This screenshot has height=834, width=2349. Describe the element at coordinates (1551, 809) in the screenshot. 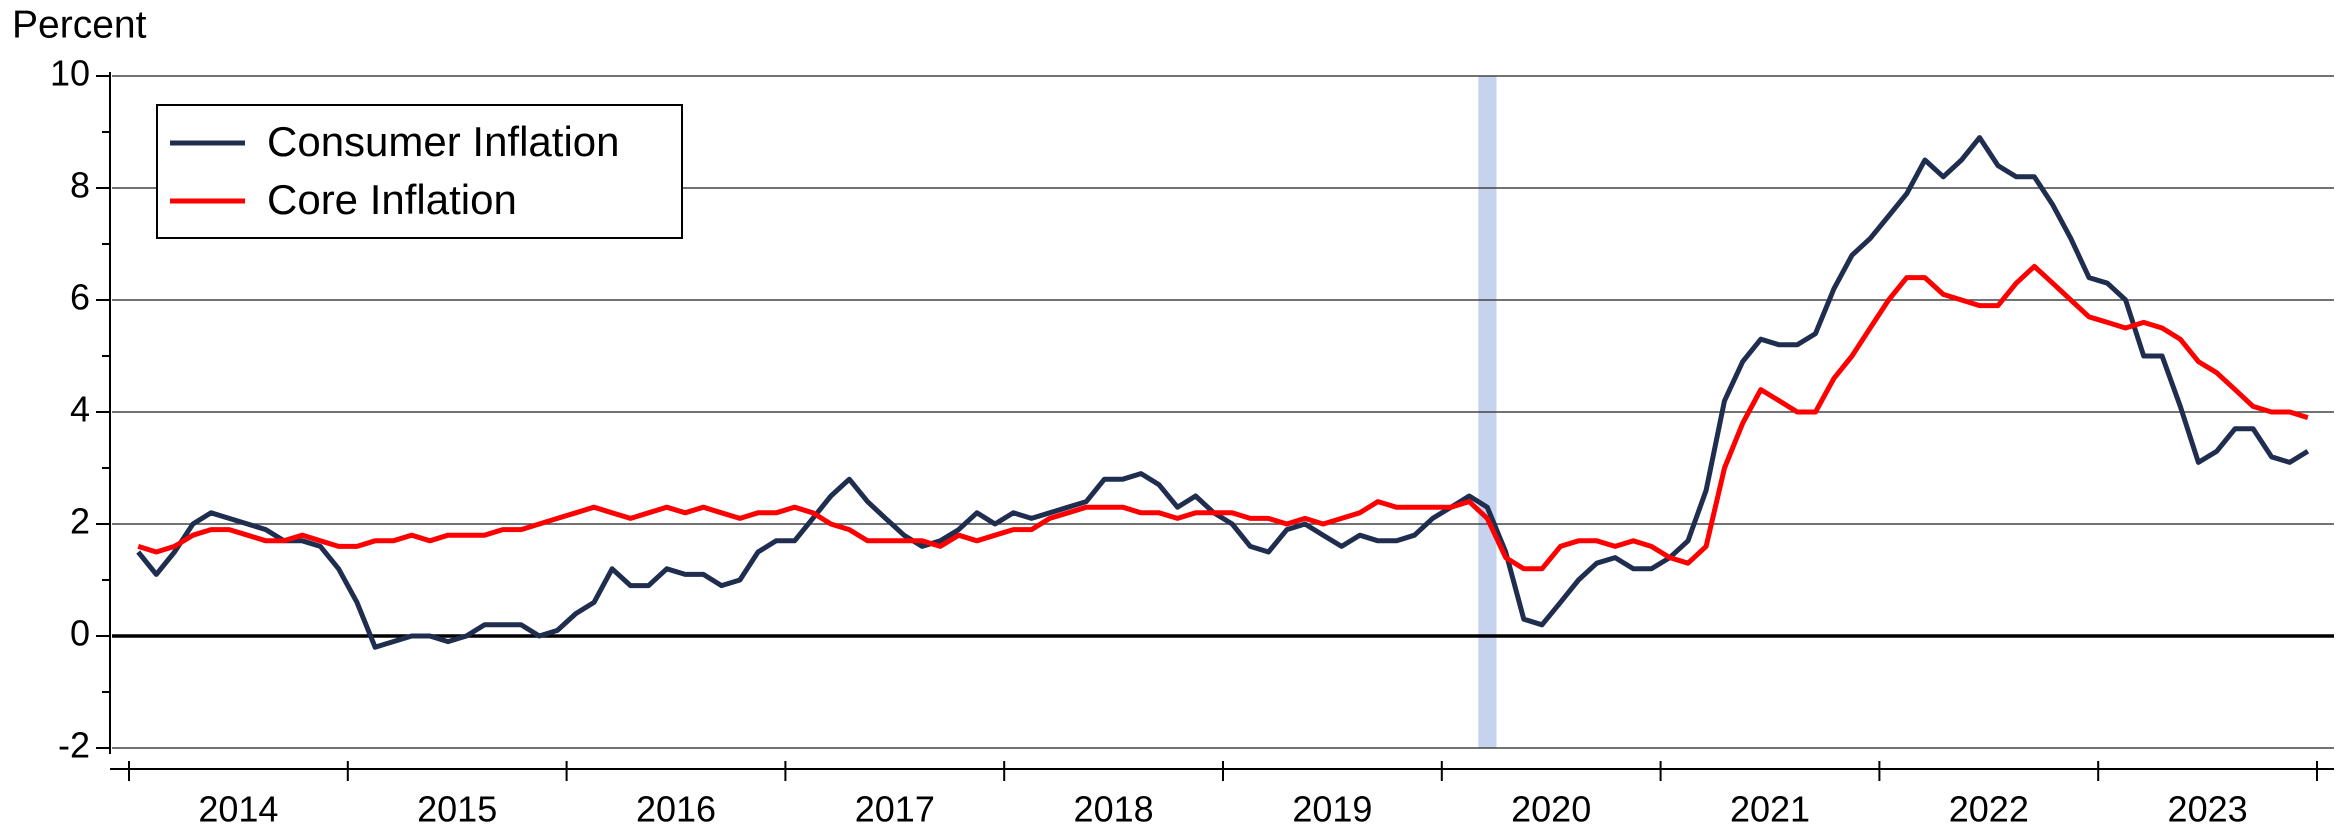

I see `x-tick-label: 2020` at that location.